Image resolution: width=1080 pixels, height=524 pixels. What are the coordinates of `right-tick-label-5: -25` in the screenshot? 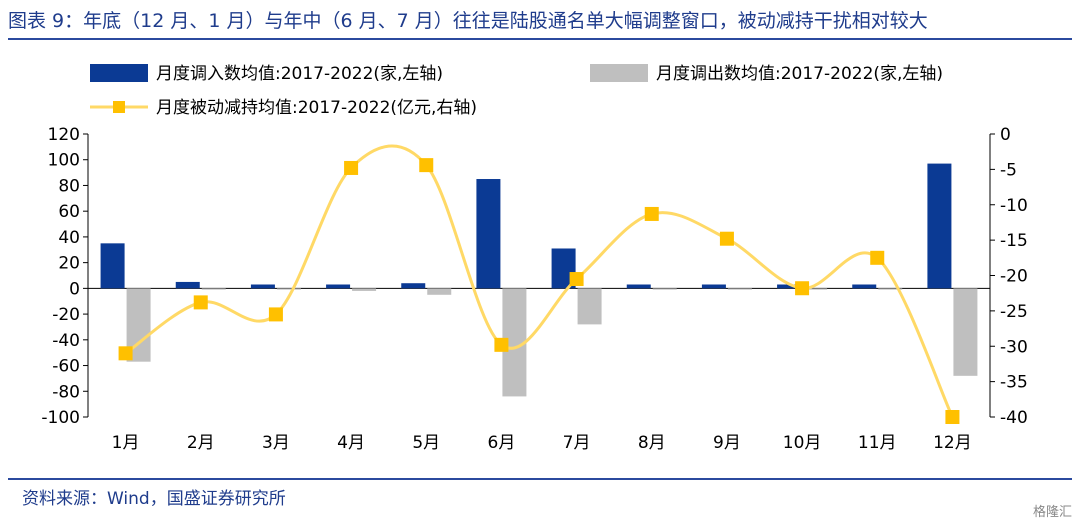 It's located at (1014, 312).